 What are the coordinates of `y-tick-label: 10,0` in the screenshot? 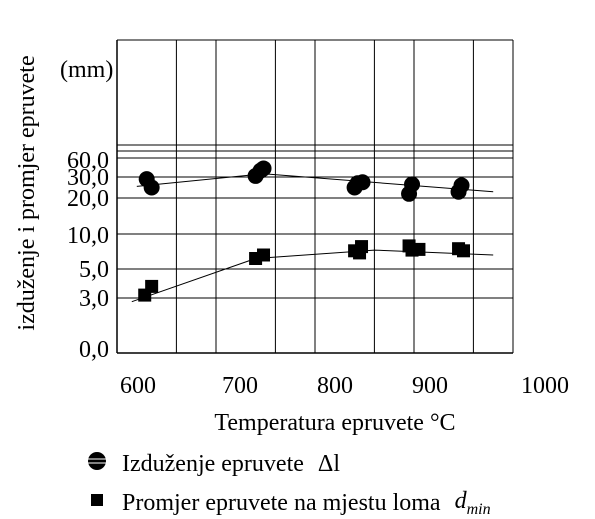 It's located at (88, 236).